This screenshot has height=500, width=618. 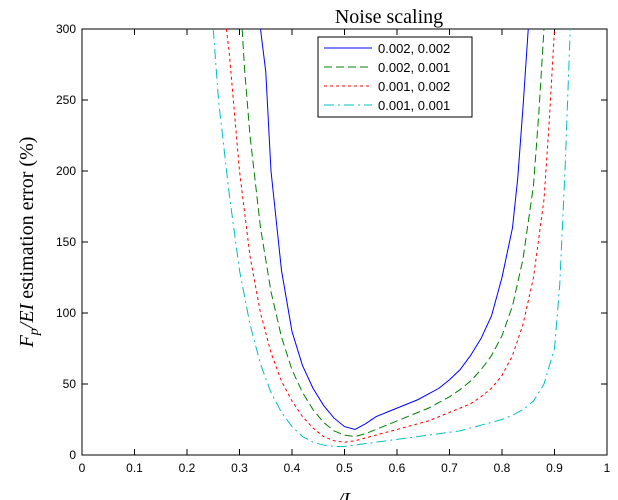 What do you see at coordinates (344, 468) in the screenshot?
I see `x-tick-label: 0.5` at bounding box center [344, 468].